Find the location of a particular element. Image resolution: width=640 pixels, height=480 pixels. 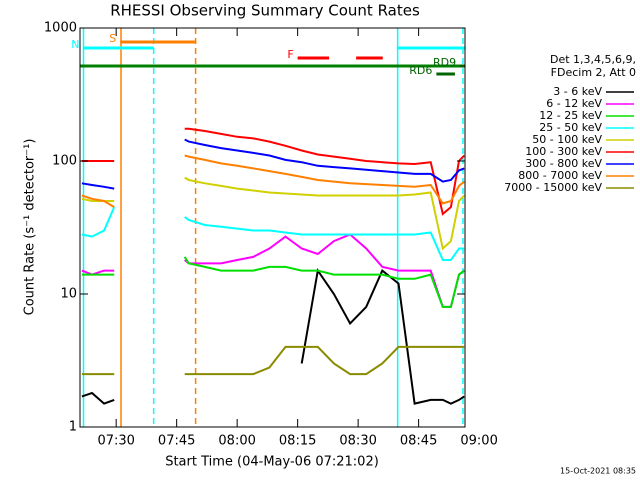

y-tick-label: 1 is located at coordinates (73, 427).